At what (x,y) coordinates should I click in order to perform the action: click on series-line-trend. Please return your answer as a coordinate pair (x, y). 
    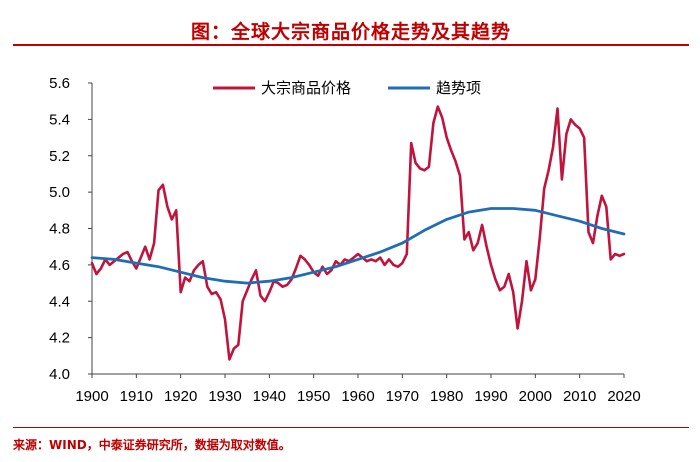
    Looking at the image, I should click on (358, 246).